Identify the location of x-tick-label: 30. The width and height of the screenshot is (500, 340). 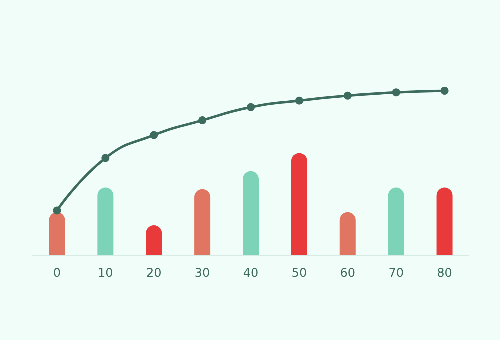
(202, 273).